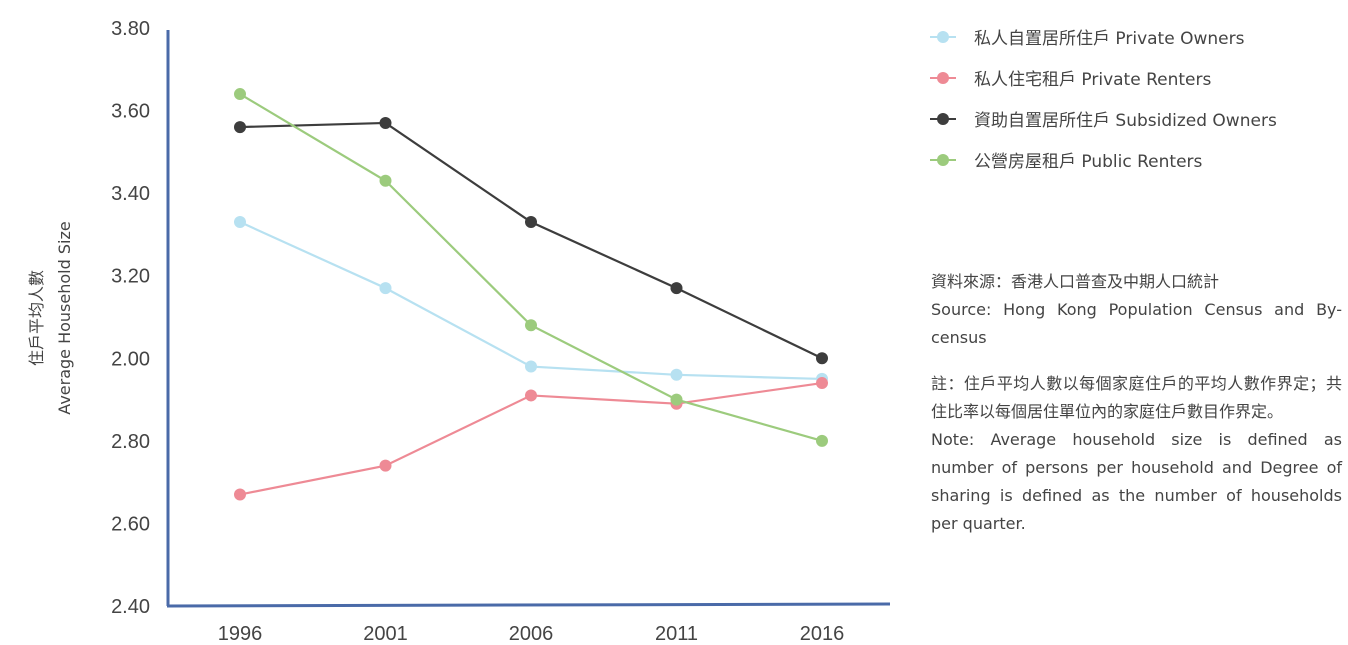  I want to click on y-tick-label: 3.40, so click(130, 194).